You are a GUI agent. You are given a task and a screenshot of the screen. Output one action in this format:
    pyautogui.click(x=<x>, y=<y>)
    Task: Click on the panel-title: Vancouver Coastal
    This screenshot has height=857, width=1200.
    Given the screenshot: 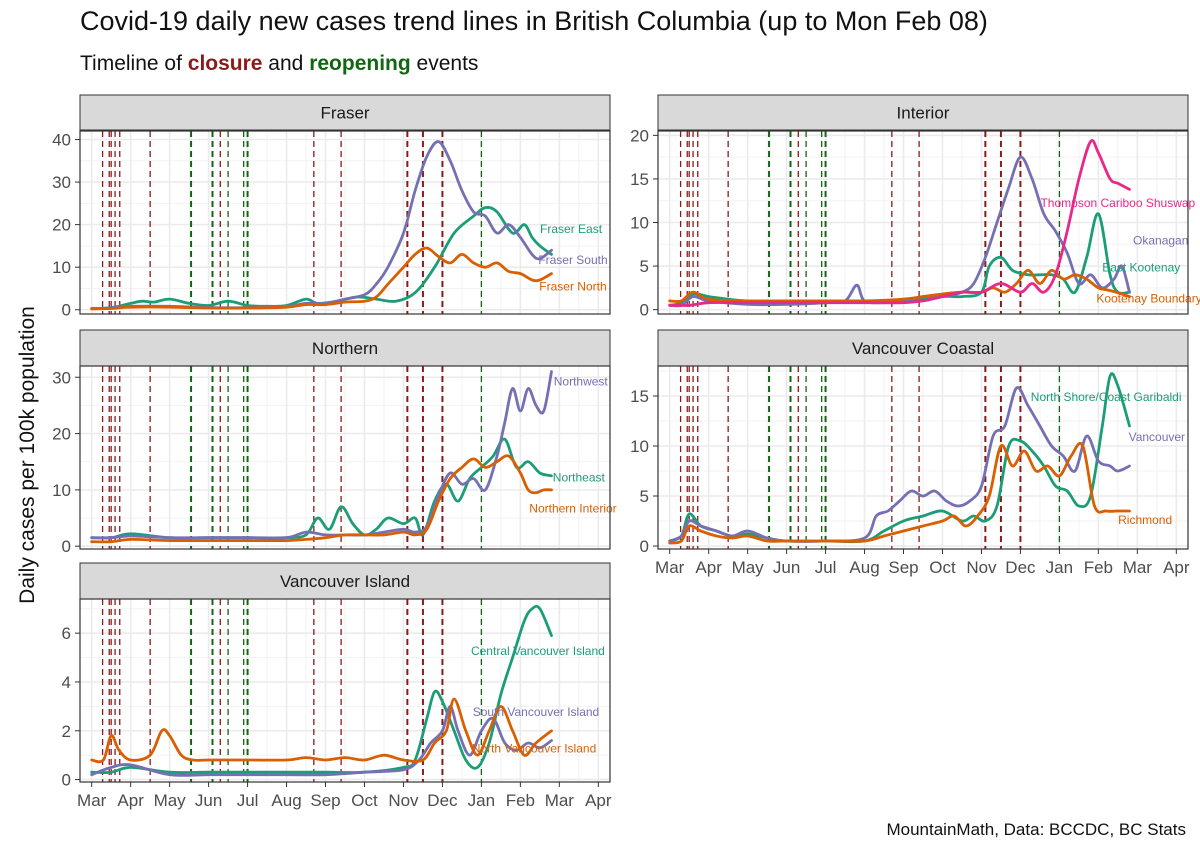 What is the action you would take?
    pyautogui.click(x=923, y=348)
    